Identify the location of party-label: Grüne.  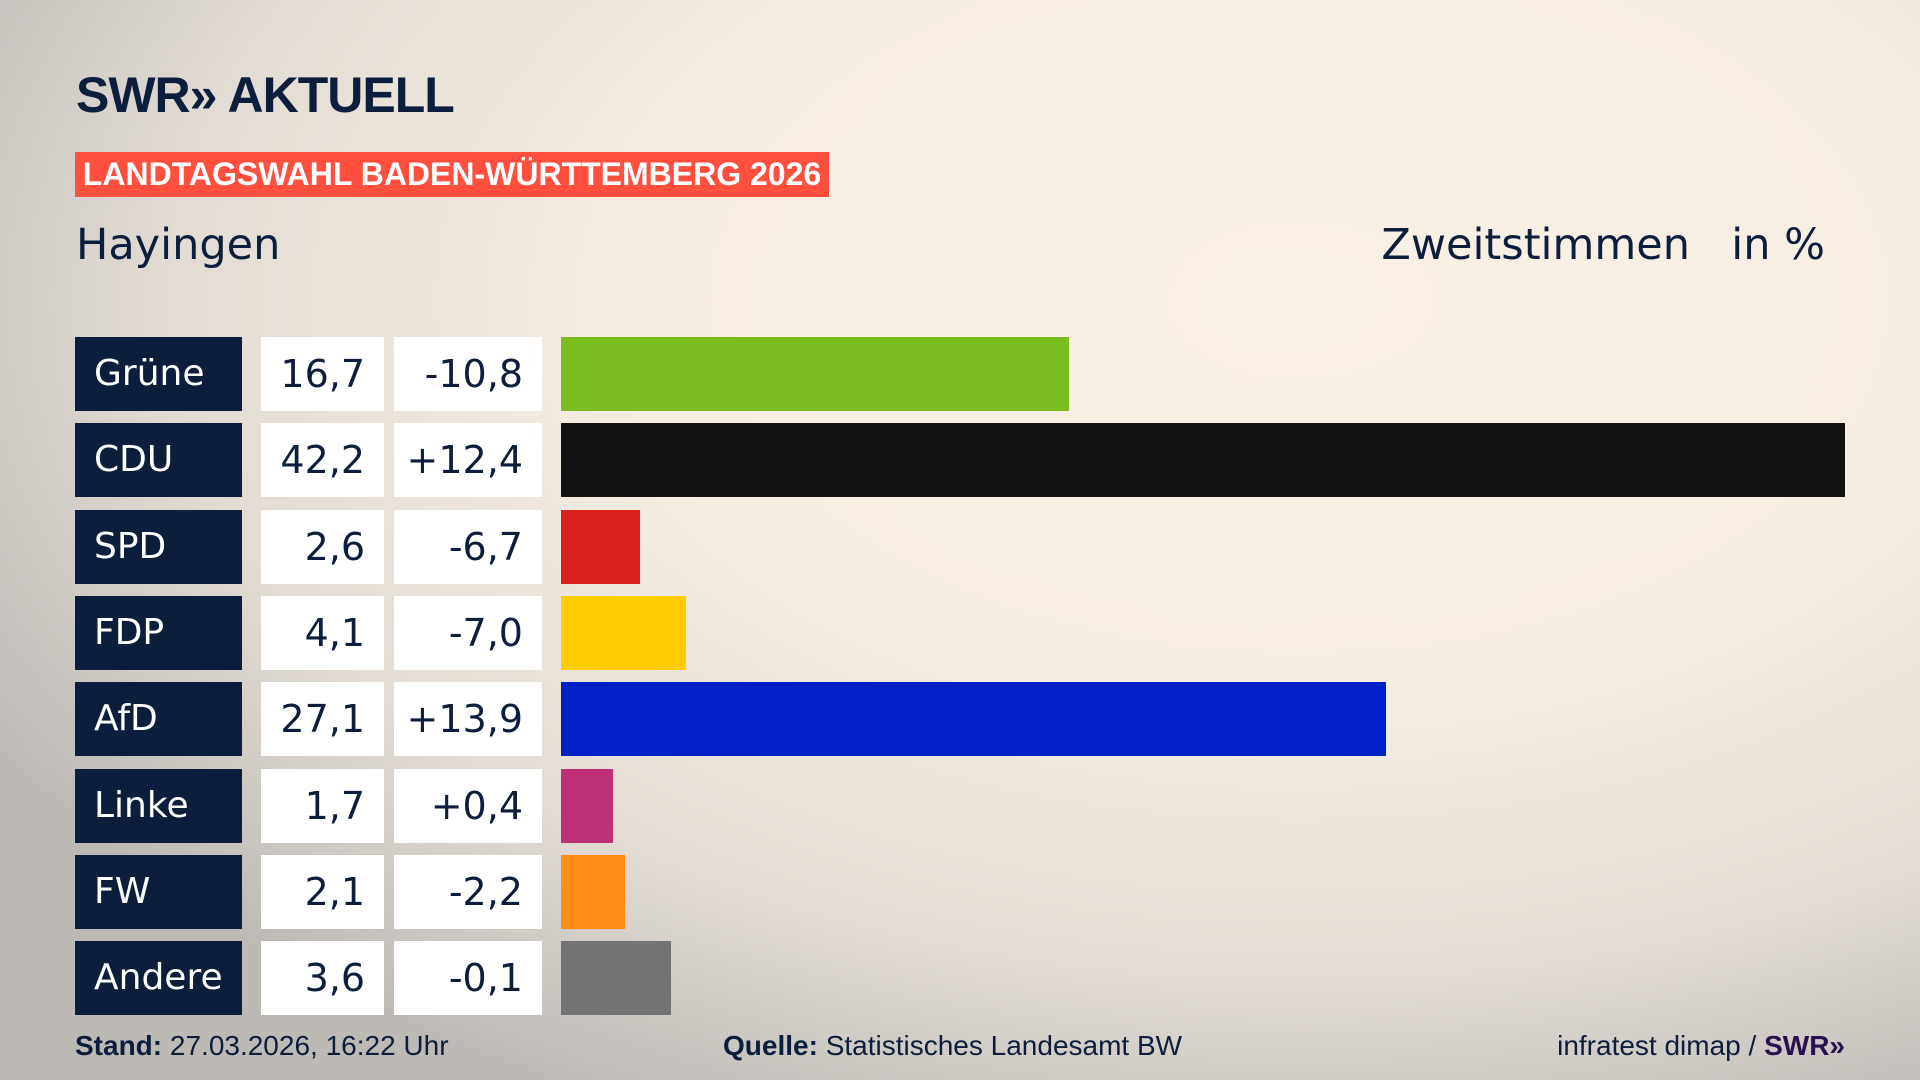
(158, 374).